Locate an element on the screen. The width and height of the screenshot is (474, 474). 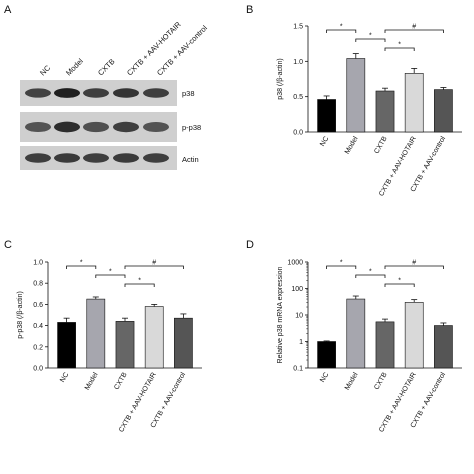
panel-letter-c: C is located at coordinates (8, 245).